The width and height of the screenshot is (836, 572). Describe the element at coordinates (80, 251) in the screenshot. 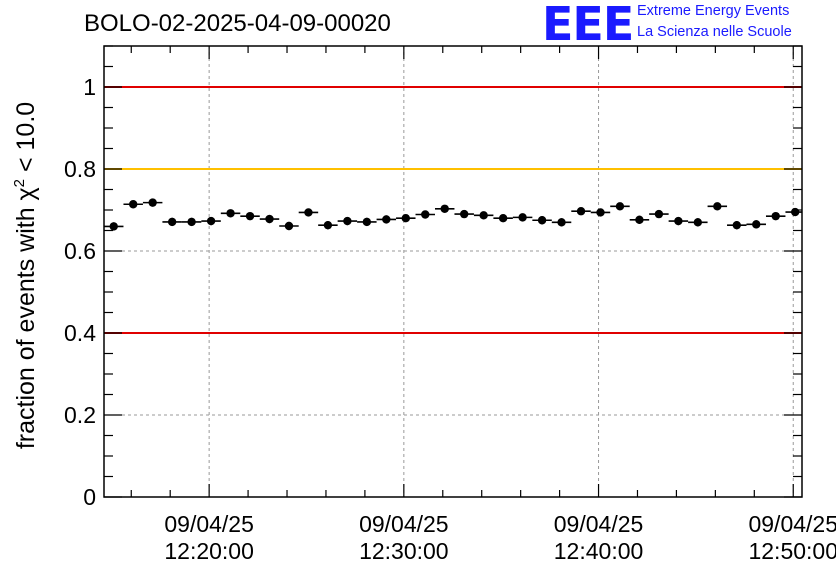

I see `y-tick-label: 0.6` at that location.